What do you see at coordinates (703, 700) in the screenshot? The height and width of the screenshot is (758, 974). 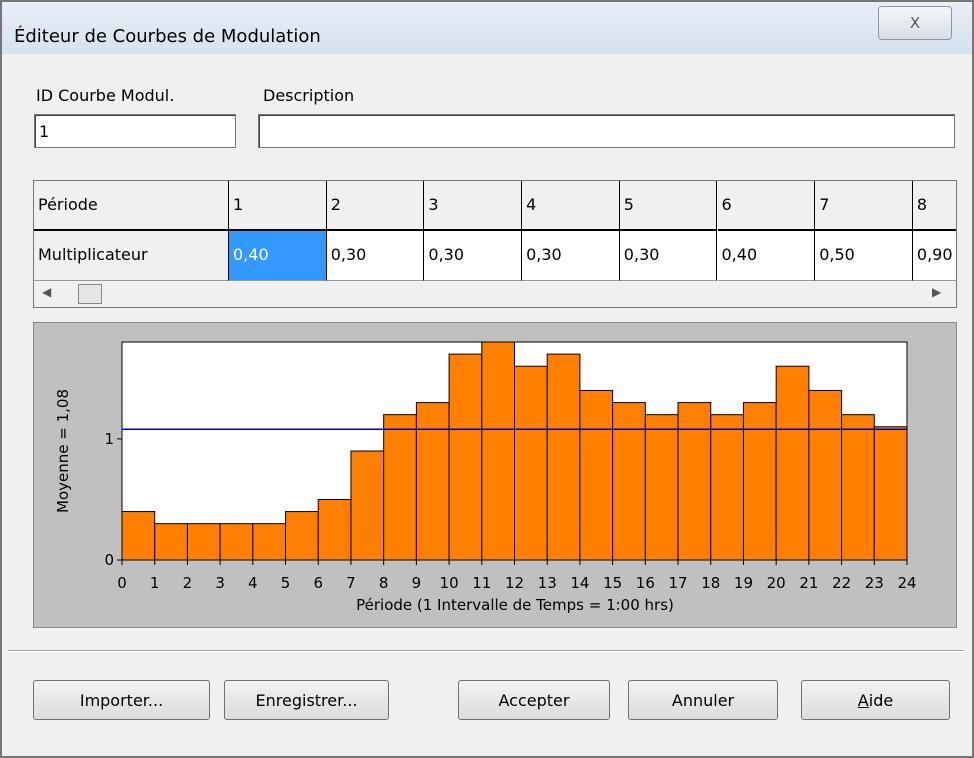 I see `cancel-button: Annuler` at bounding box center [703, 700].